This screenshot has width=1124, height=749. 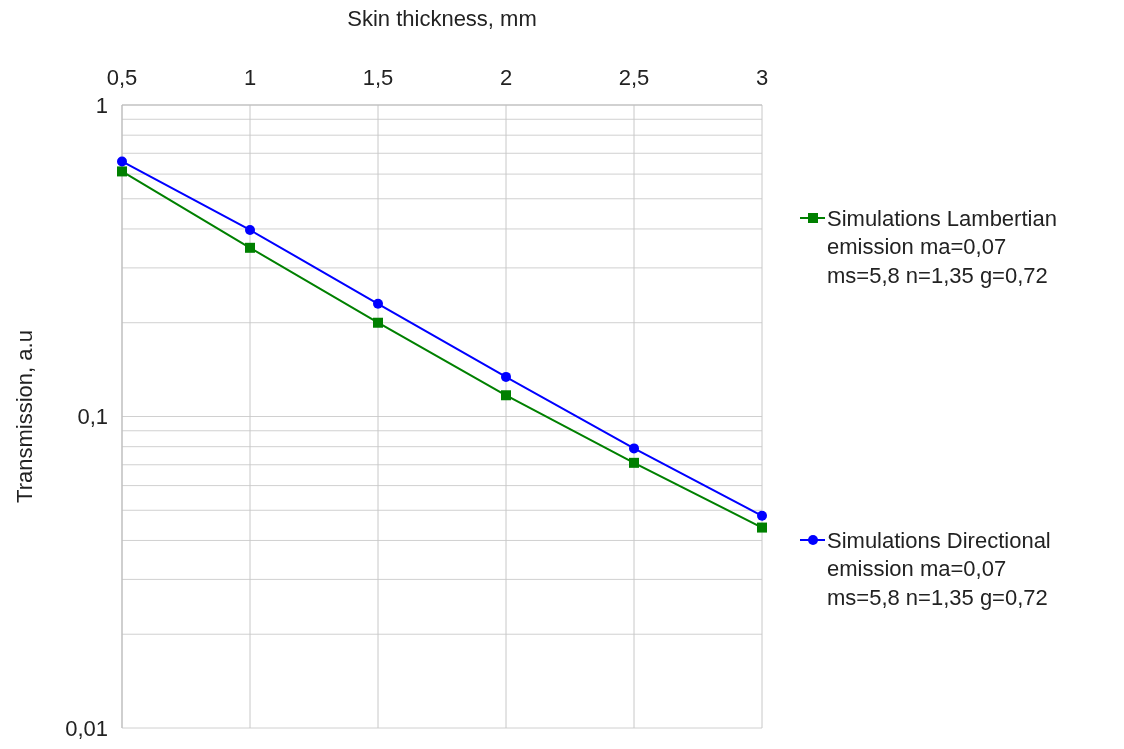 I want to click on x-tick-label: 1, so click(x=250, y=77).